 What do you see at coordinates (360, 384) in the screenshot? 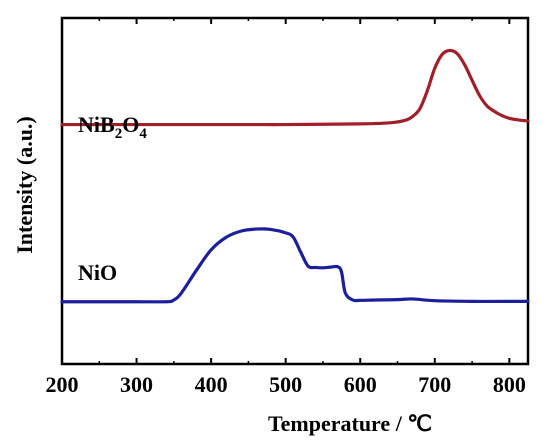
I see `x-tick-label: 600` at bounding box center [360, 384].